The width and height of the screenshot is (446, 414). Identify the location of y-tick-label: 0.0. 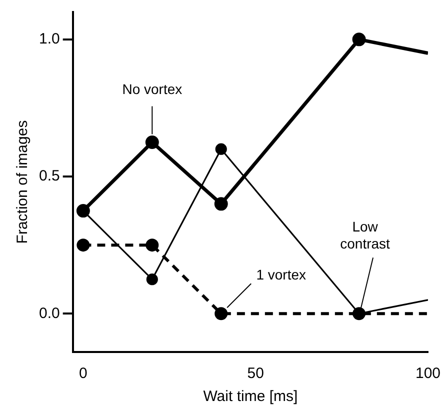
(49, 313).